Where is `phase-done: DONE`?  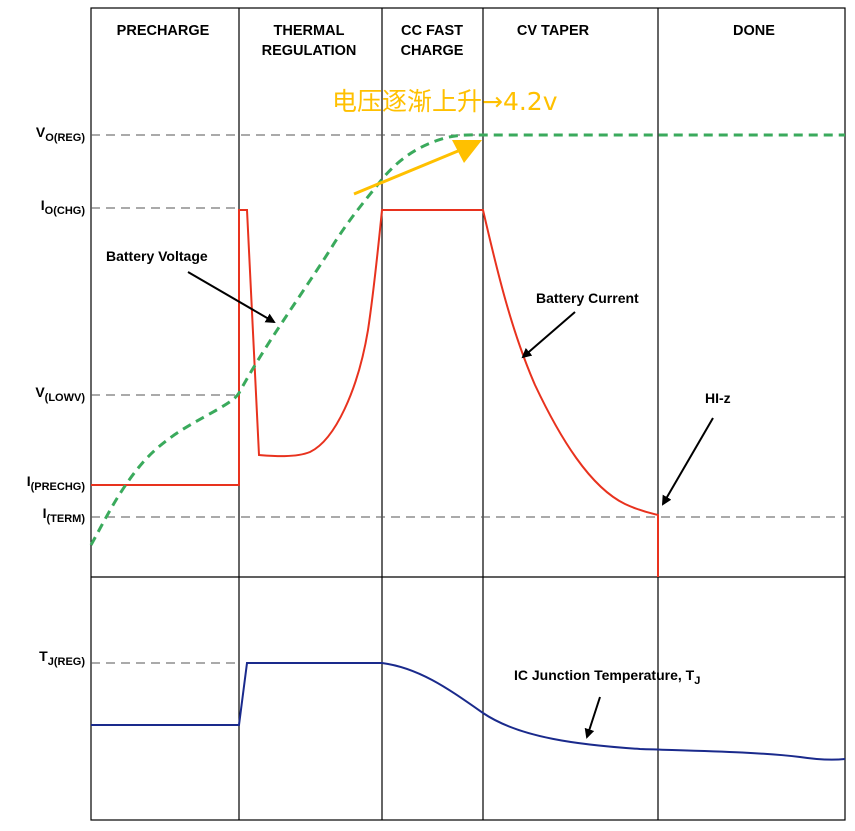 phase-done: DONE is located at coordinates (754, 31).